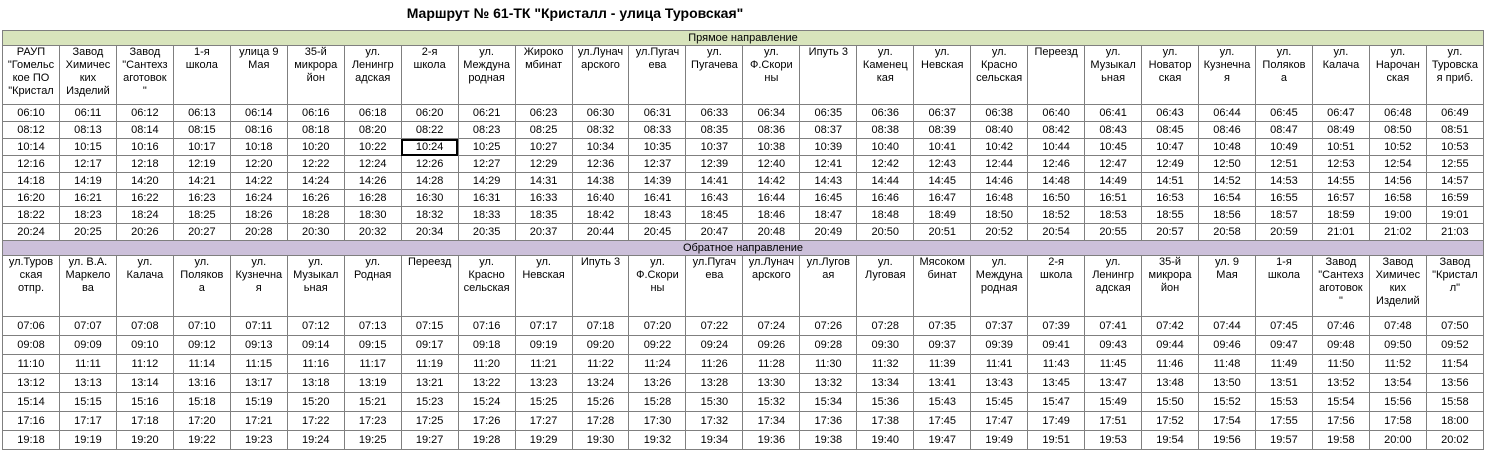 This screenshot has width=1488, height=462. I want to click on time-cell: 17:22, so click(315, 421).